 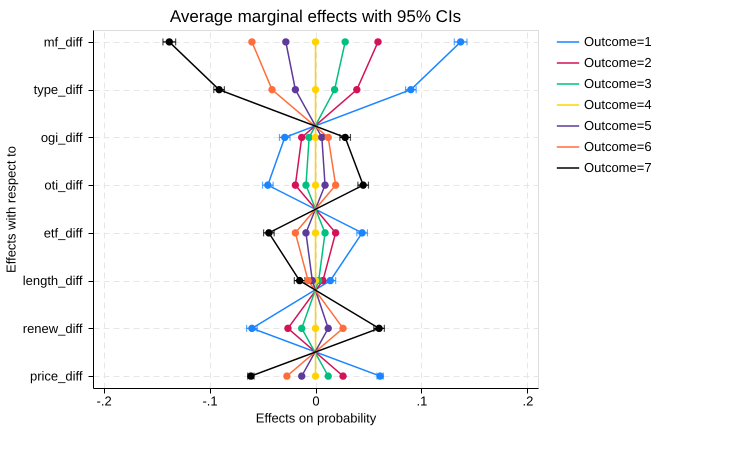 What do you see at coordinates (316, 418) in the screenshot?
I see `x-axis-title: Effects on probability` at bounding box center [316, 418].